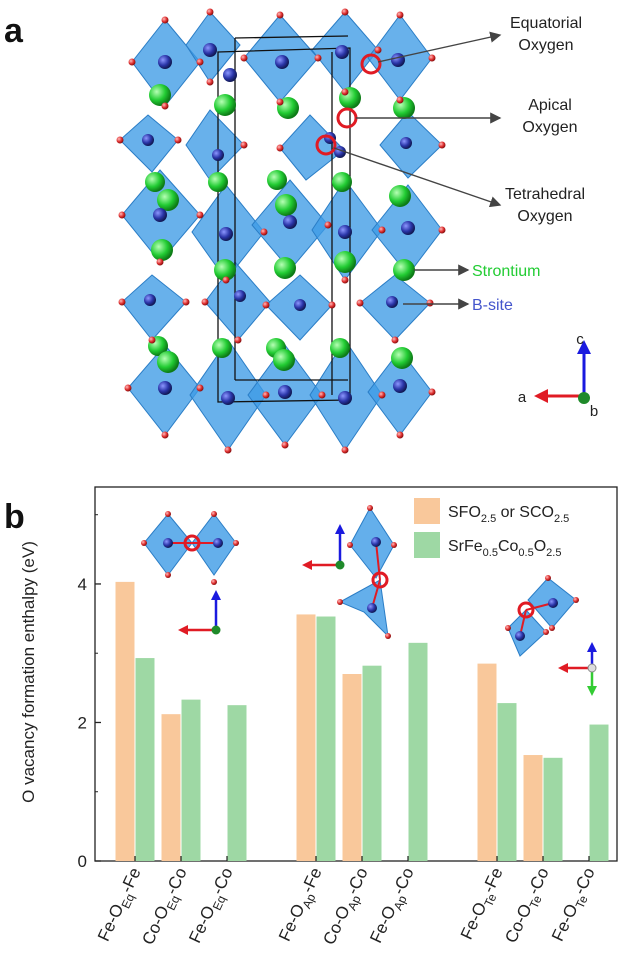 The width and height of the screenshot is (620, 972). What do you see at coordinates (551, 635) in the screenshot?
I see `inset-tetrahedral` at bounding box center [551, 635].